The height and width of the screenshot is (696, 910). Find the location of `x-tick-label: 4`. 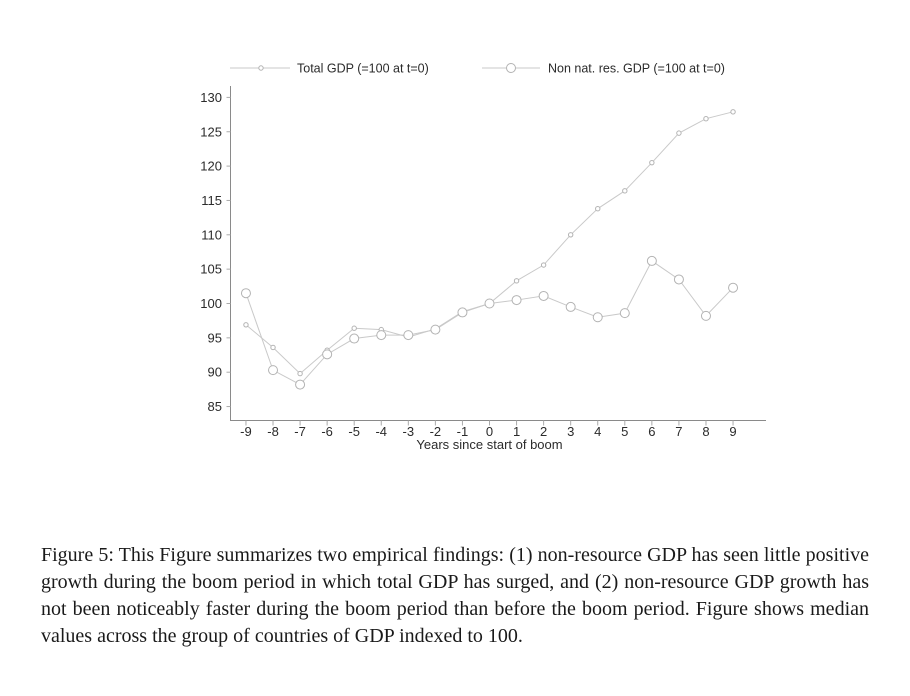

x-tick-label: 4 is located at coordinates (597, 431).